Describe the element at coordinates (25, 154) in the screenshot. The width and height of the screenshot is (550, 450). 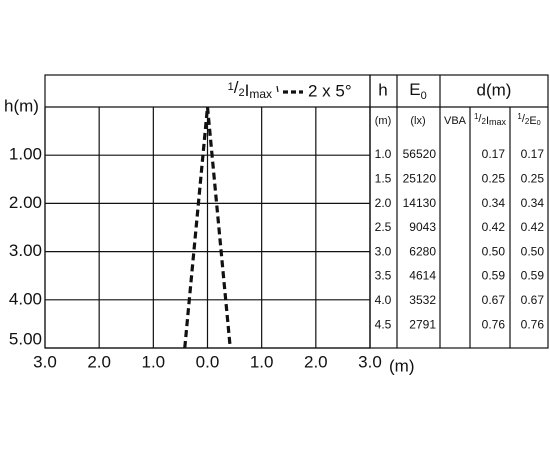
I see `y-tick-label: 1.00` at that location.